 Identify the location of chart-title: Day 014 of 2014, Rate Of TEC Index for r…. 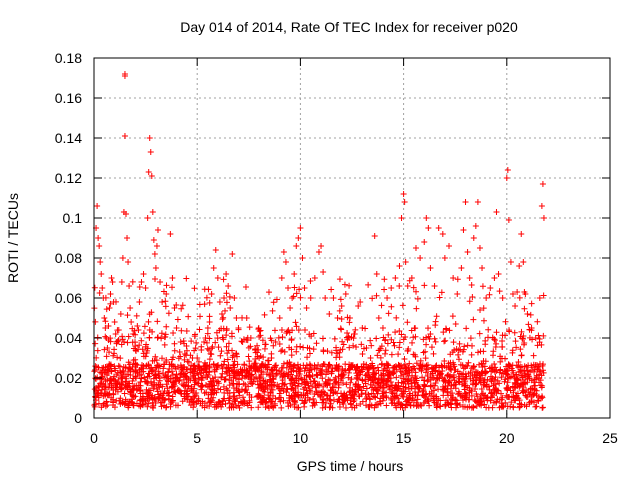
(349, 27).